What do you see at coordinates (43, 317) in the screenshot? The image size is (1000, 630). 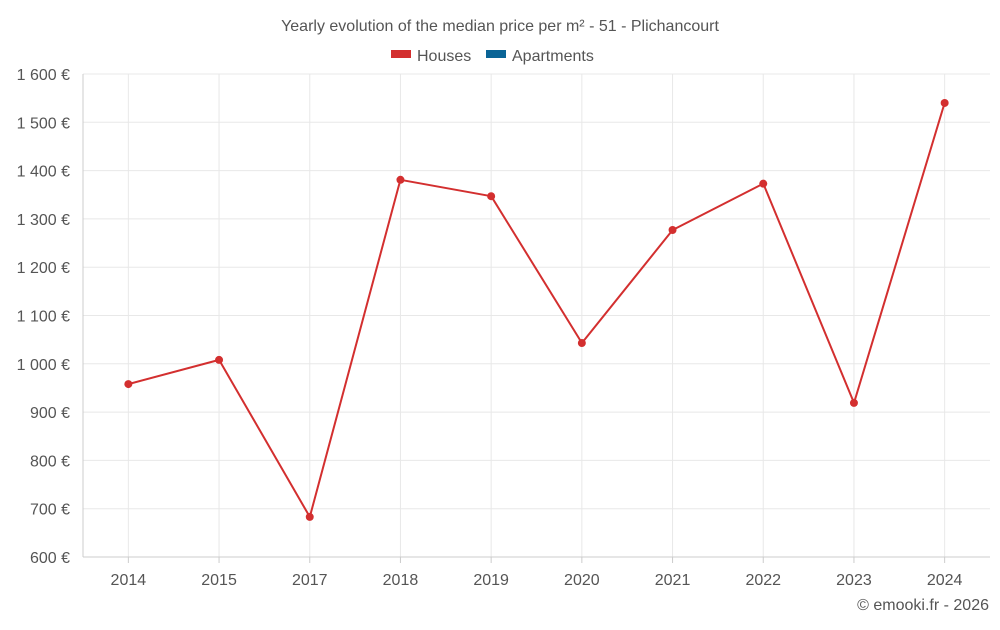 I see `y-tick-label: 1 100 €` at bounding box center [43, 317].